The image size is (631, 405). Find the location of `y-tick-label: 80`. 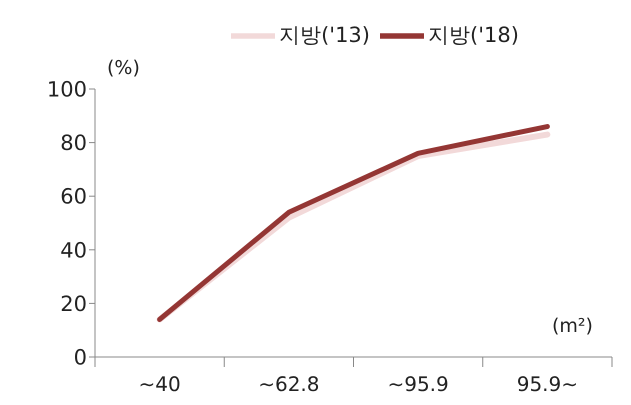

y-tick-label: 80 is located at coordinates (73, 143).